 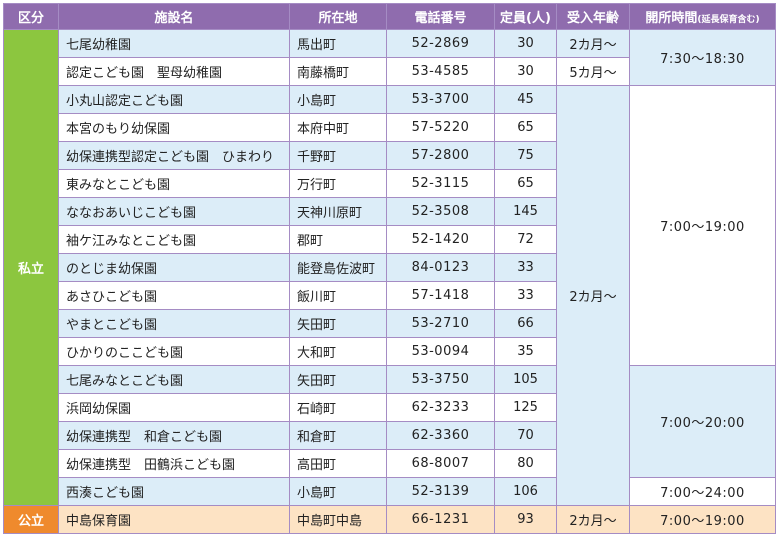 I want to click on table-row: 西湊こども園 小島町 52-3139 106 7:00〜24:00, so click(x=390, y=491).